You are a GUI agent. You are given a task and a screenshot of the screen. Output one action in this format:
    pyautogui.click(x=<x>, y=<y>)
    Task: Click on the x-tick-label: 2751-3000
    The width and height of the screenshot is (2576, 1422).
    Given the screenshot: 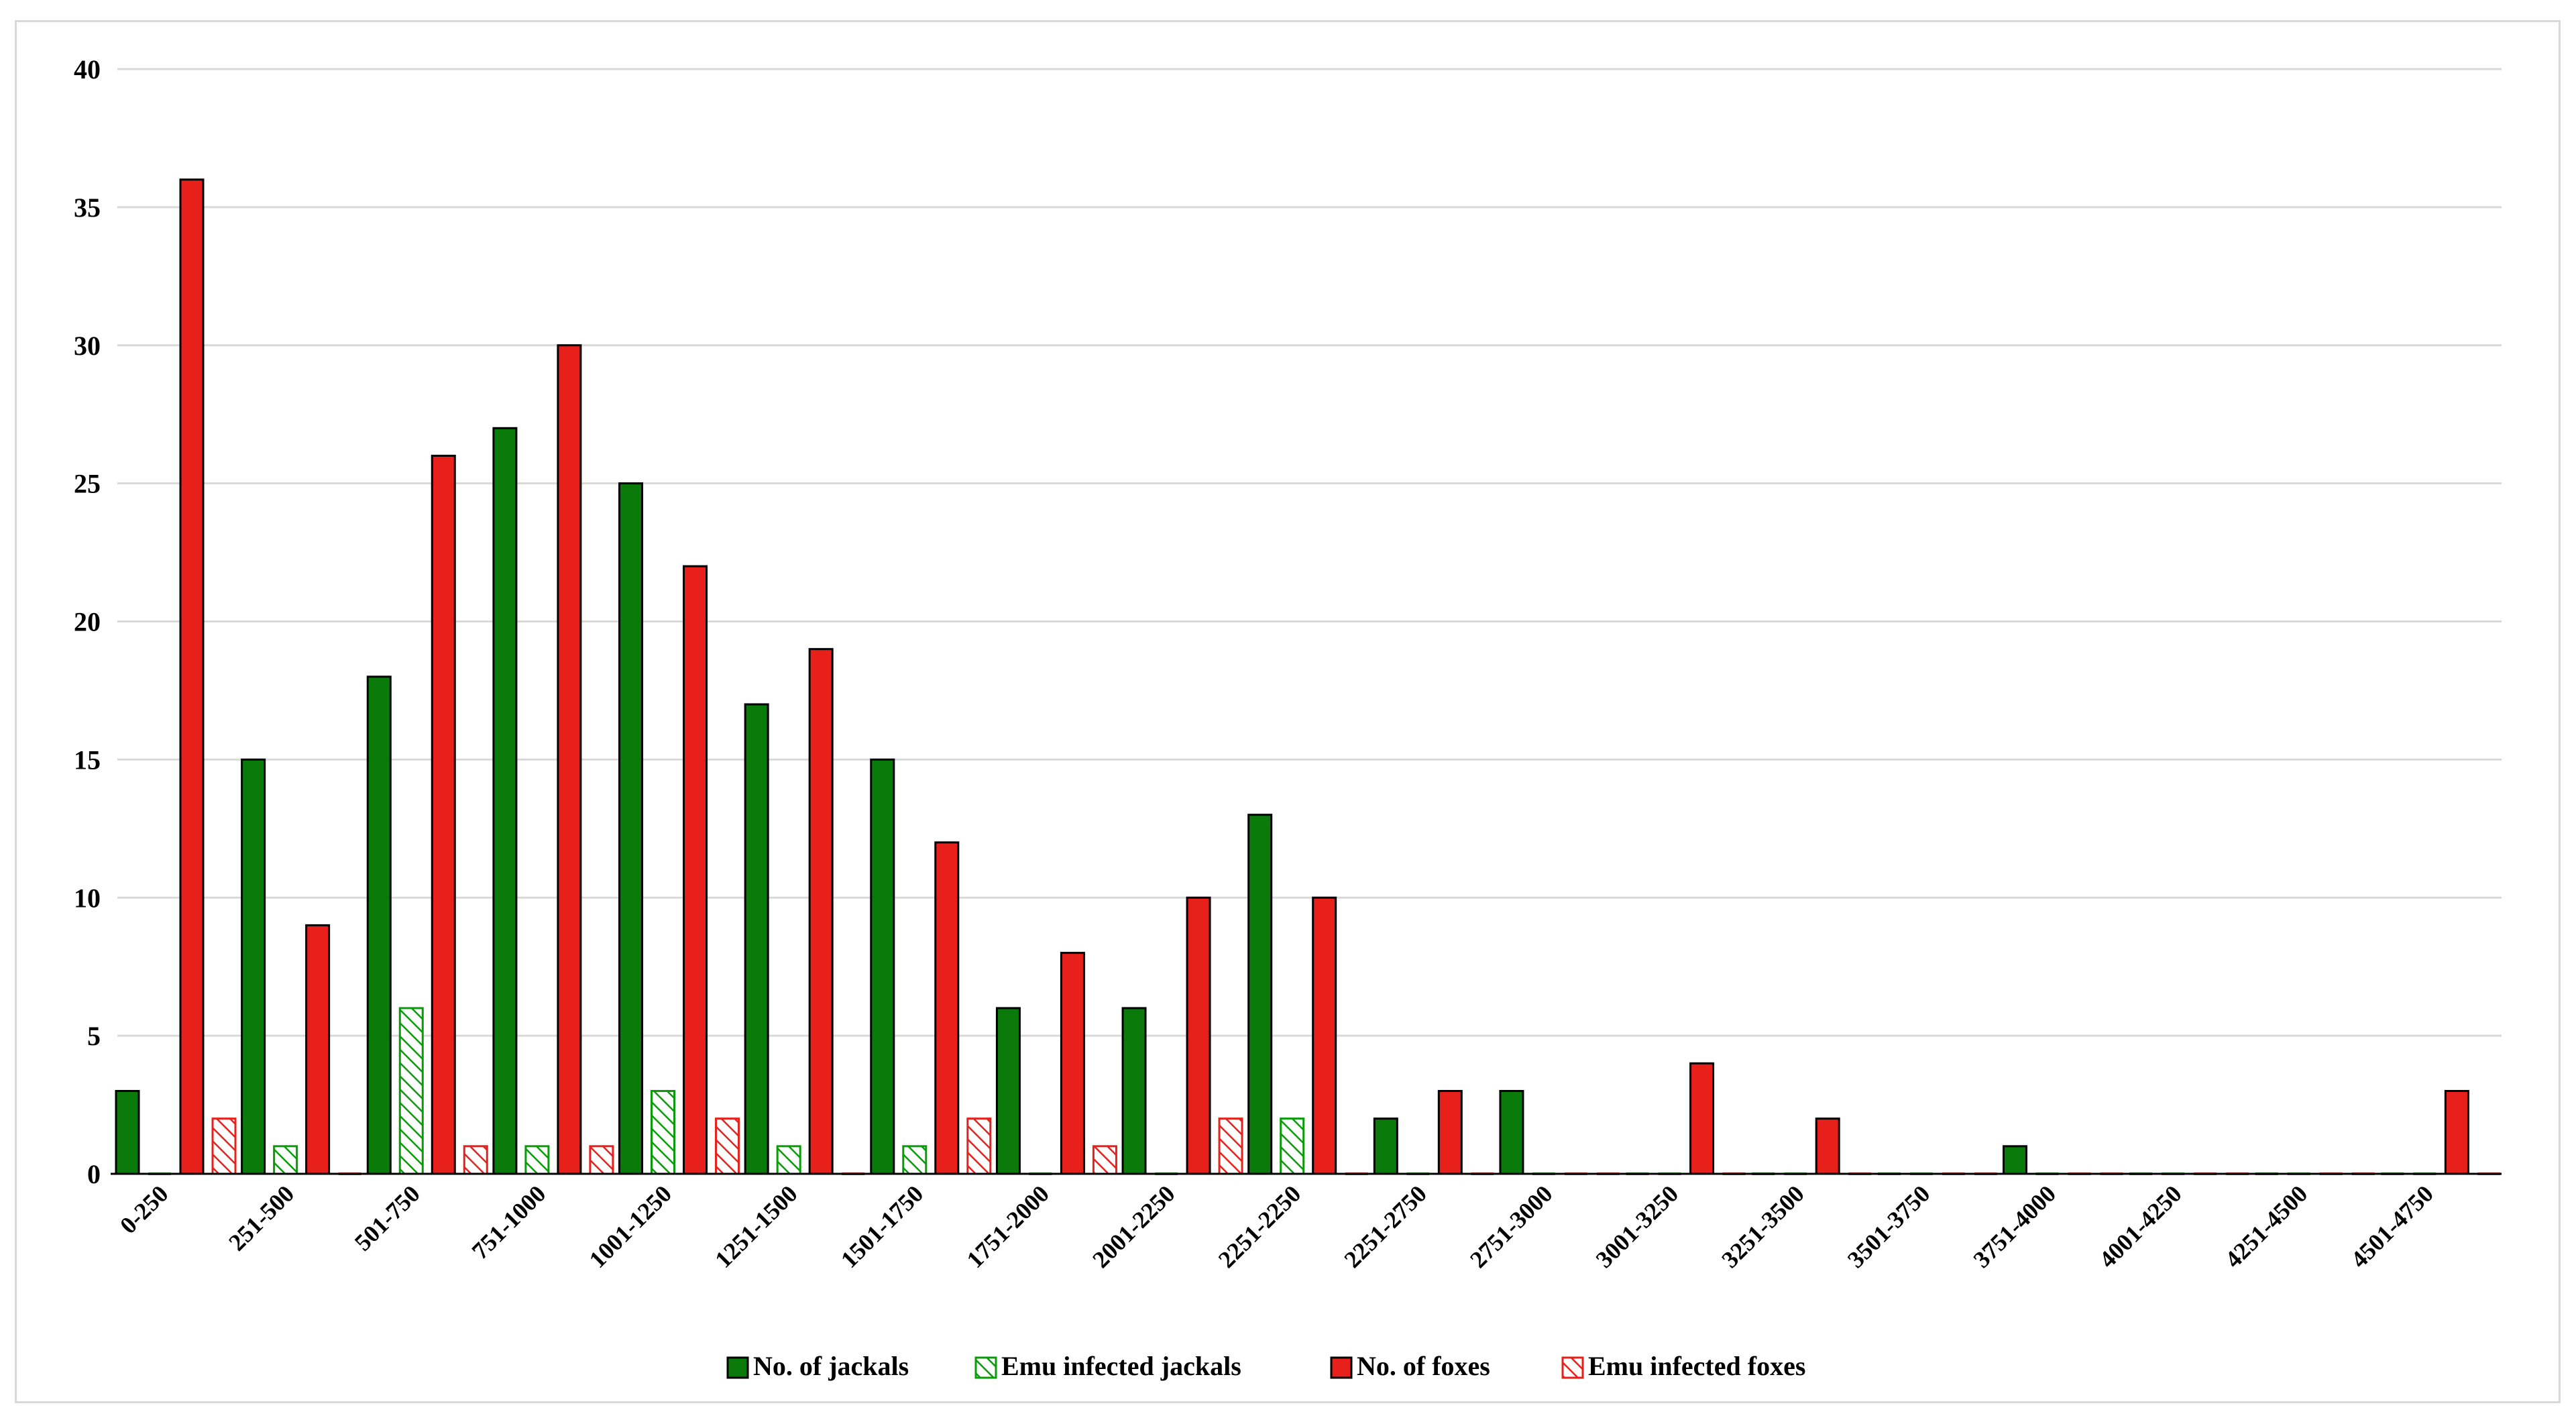 What is the action you would take?
    pyautogui.click(x=1511, y=1226)
    